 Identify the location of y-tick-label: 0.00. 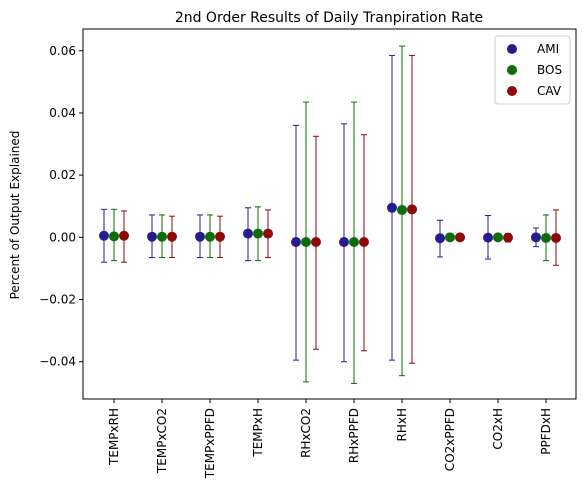
(62, 237).